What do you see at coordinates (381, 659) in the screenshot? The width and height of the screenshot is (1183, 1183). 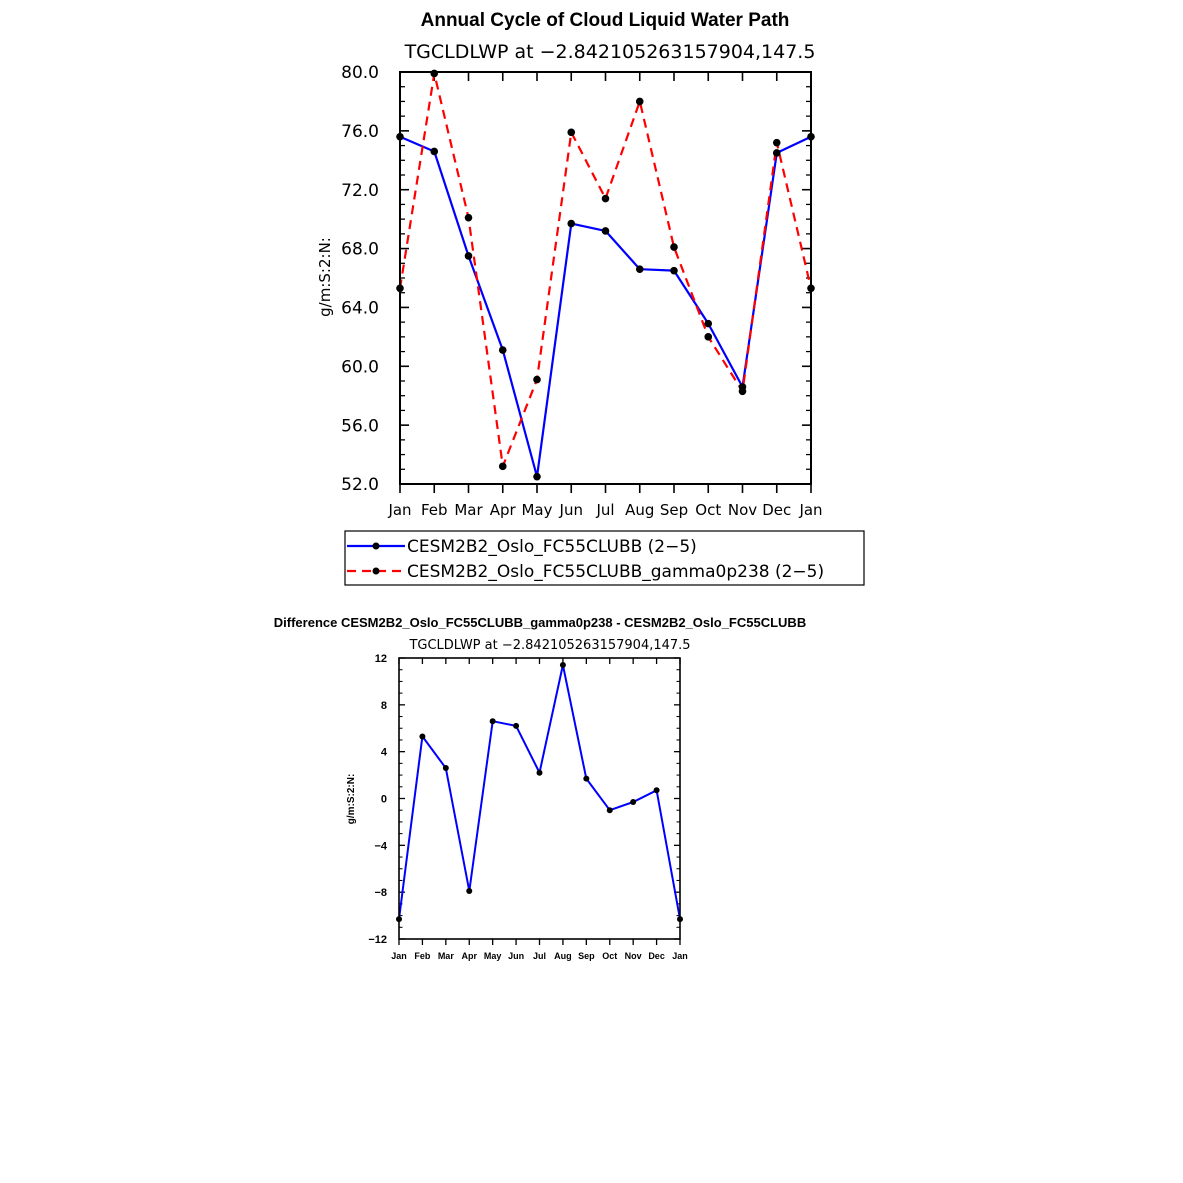 I see `y-tick-label: 12` at bounding box center [381, 659].